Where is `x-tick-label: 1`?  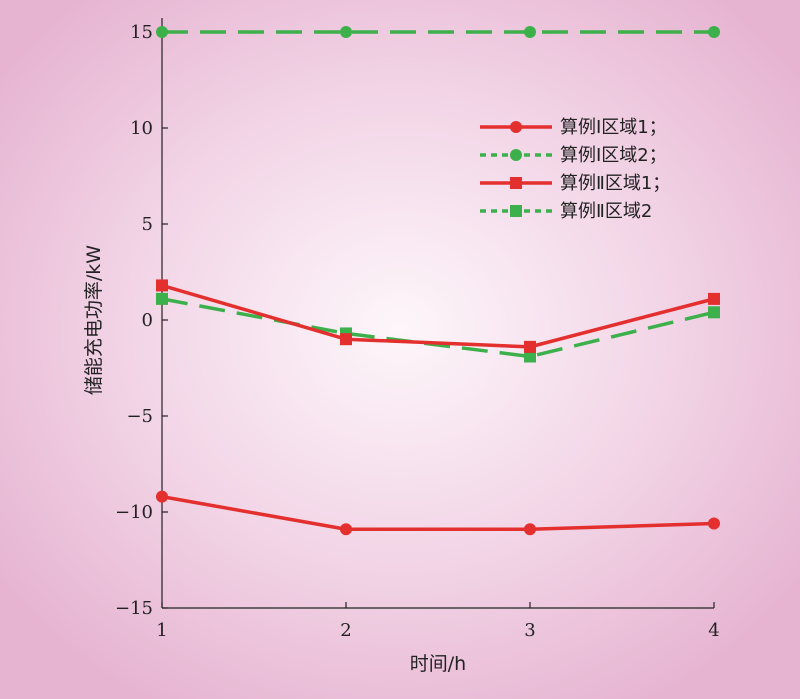 x-tick-label: 1 is located at coordinates (161, 630).